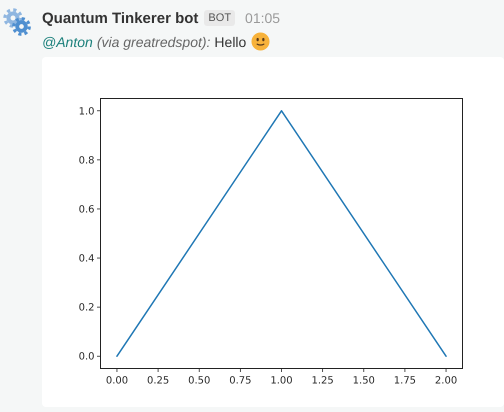 This screenshot has width=504, height=412. I want to click on x-tick-label: 0.75, so click(240, 381).